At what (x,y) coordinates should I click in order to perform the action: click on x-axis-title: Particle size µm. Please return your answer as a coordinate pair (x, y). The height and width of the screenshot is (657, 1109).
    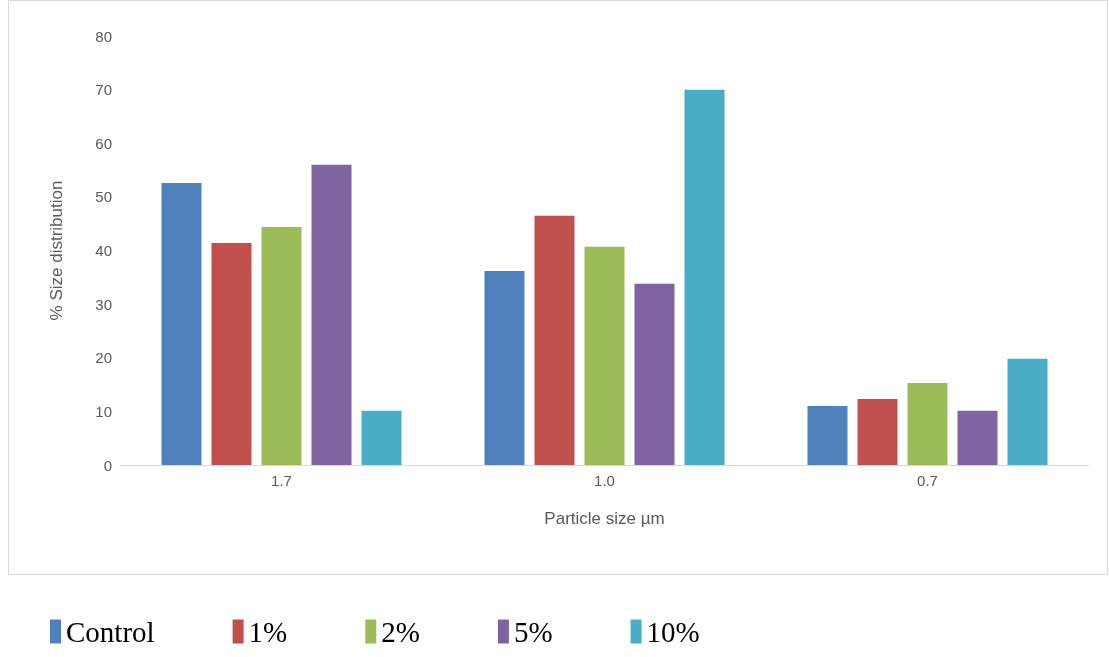
    Looking at the image, I should click on (604, 518).